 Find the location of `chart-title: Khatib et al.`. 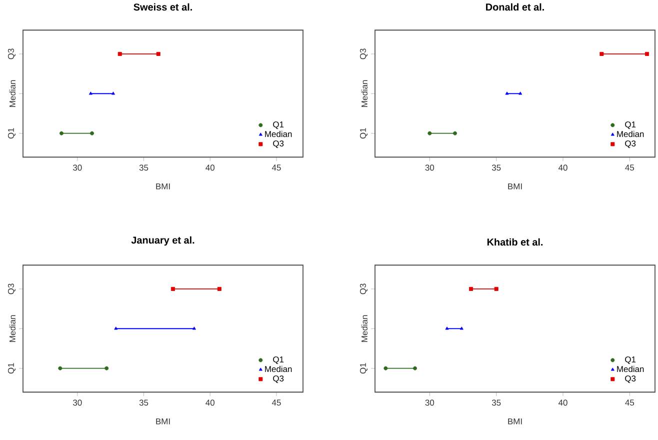

chart-title: Khatib et al. is located at coordinates (515, 242).